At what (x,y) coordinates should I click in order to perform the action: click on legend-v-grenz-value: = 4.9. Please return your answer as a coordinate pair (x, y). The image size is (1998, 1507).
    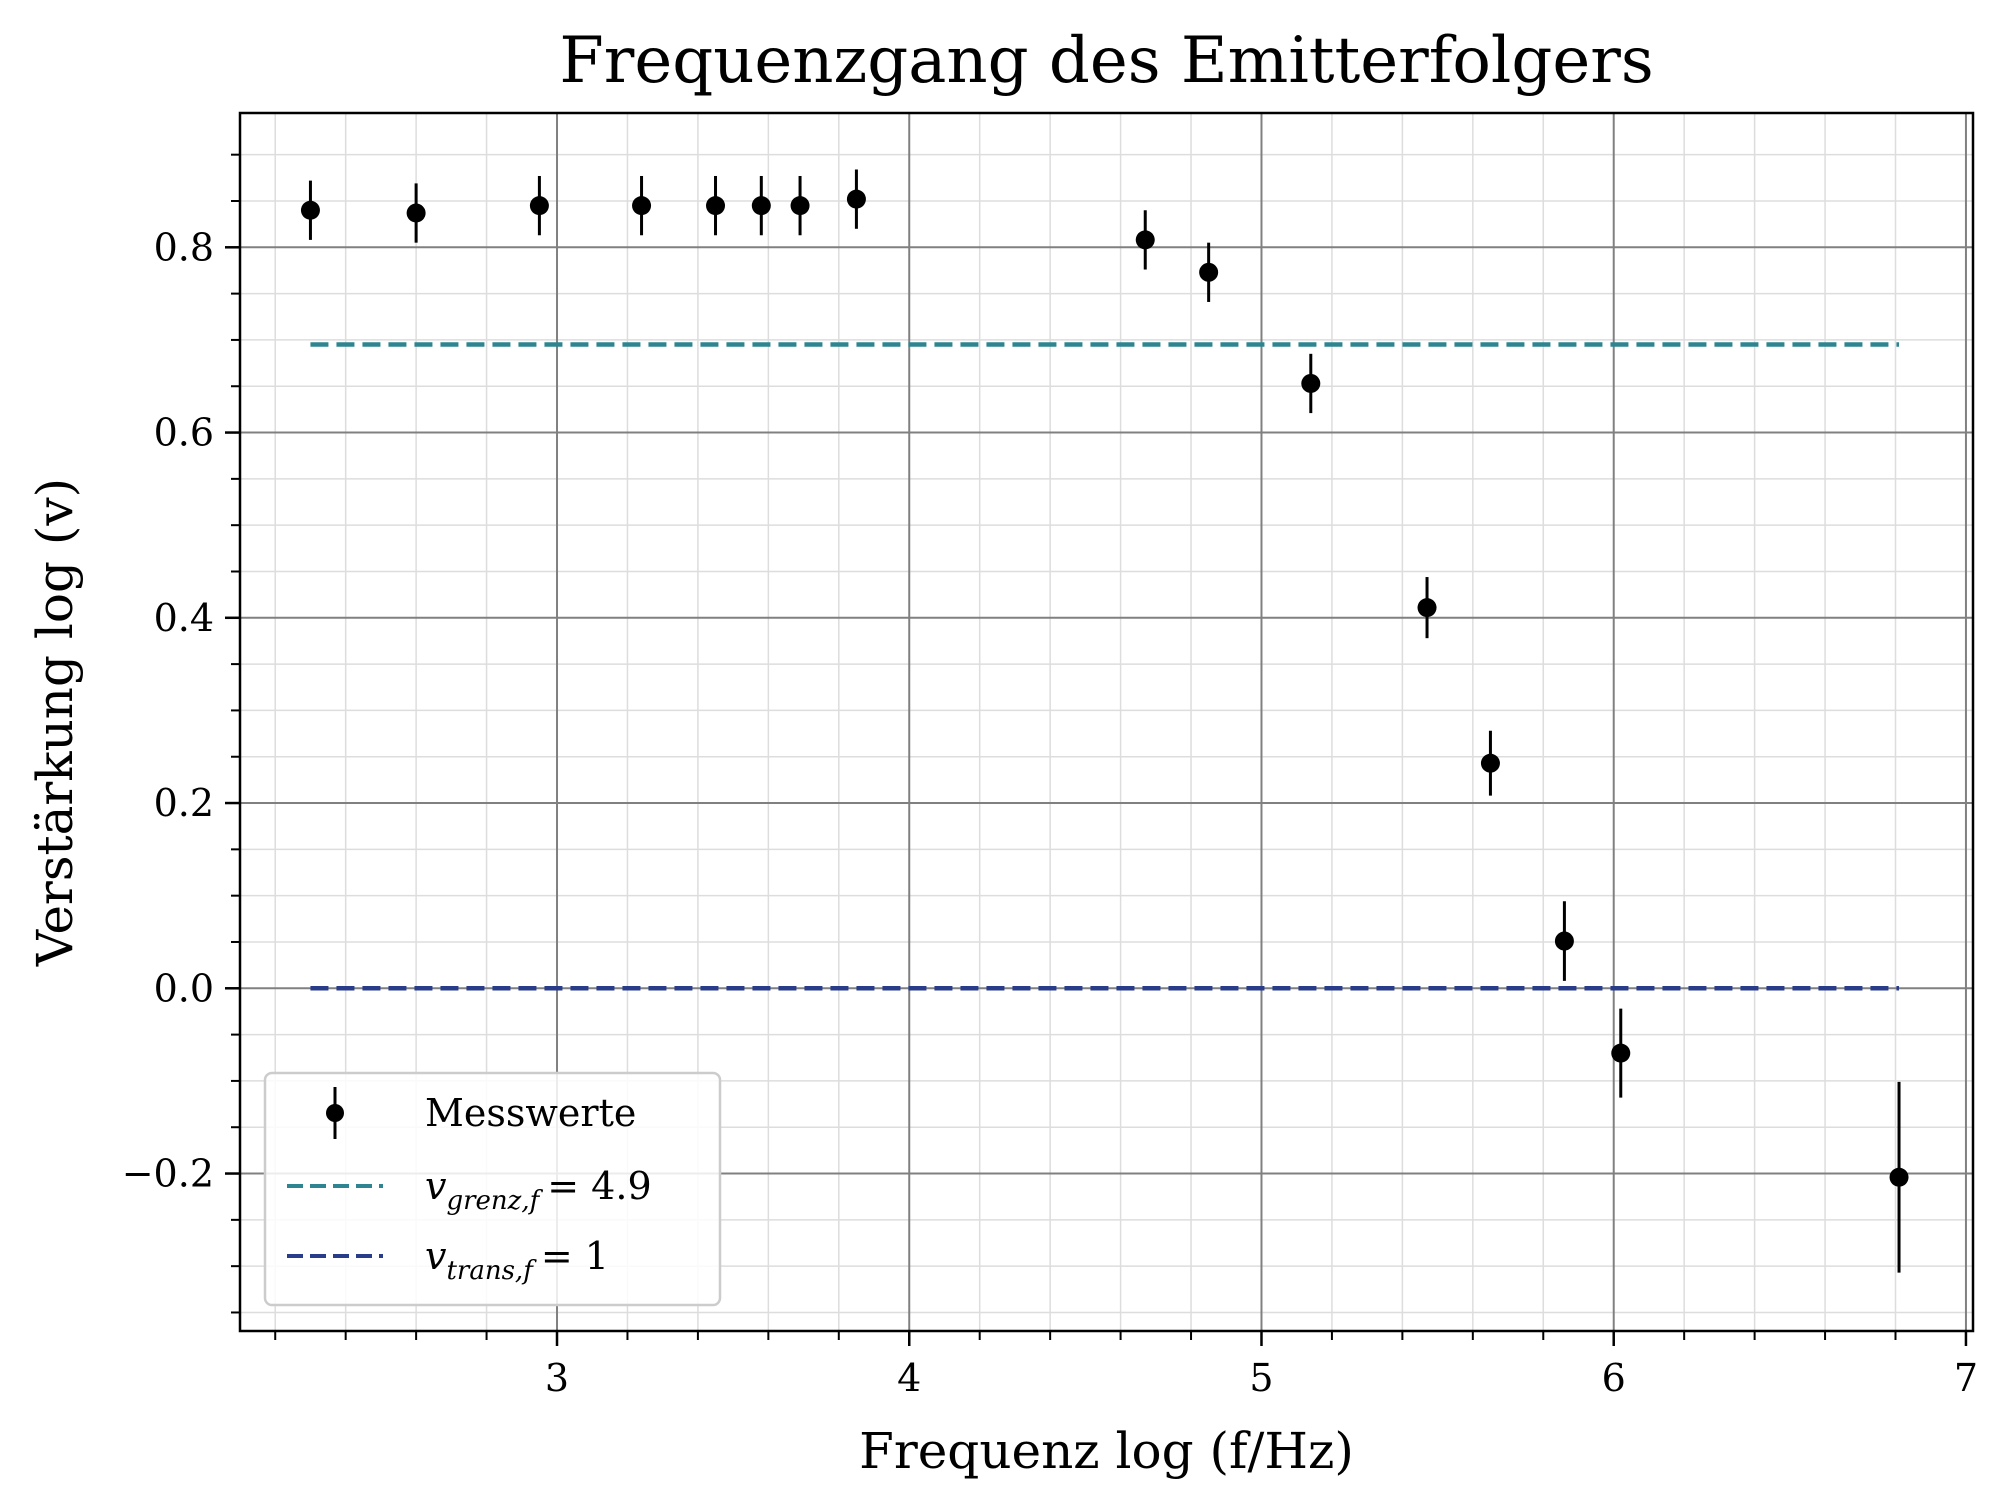
    Looking at the image, I should click on (599, 1186).